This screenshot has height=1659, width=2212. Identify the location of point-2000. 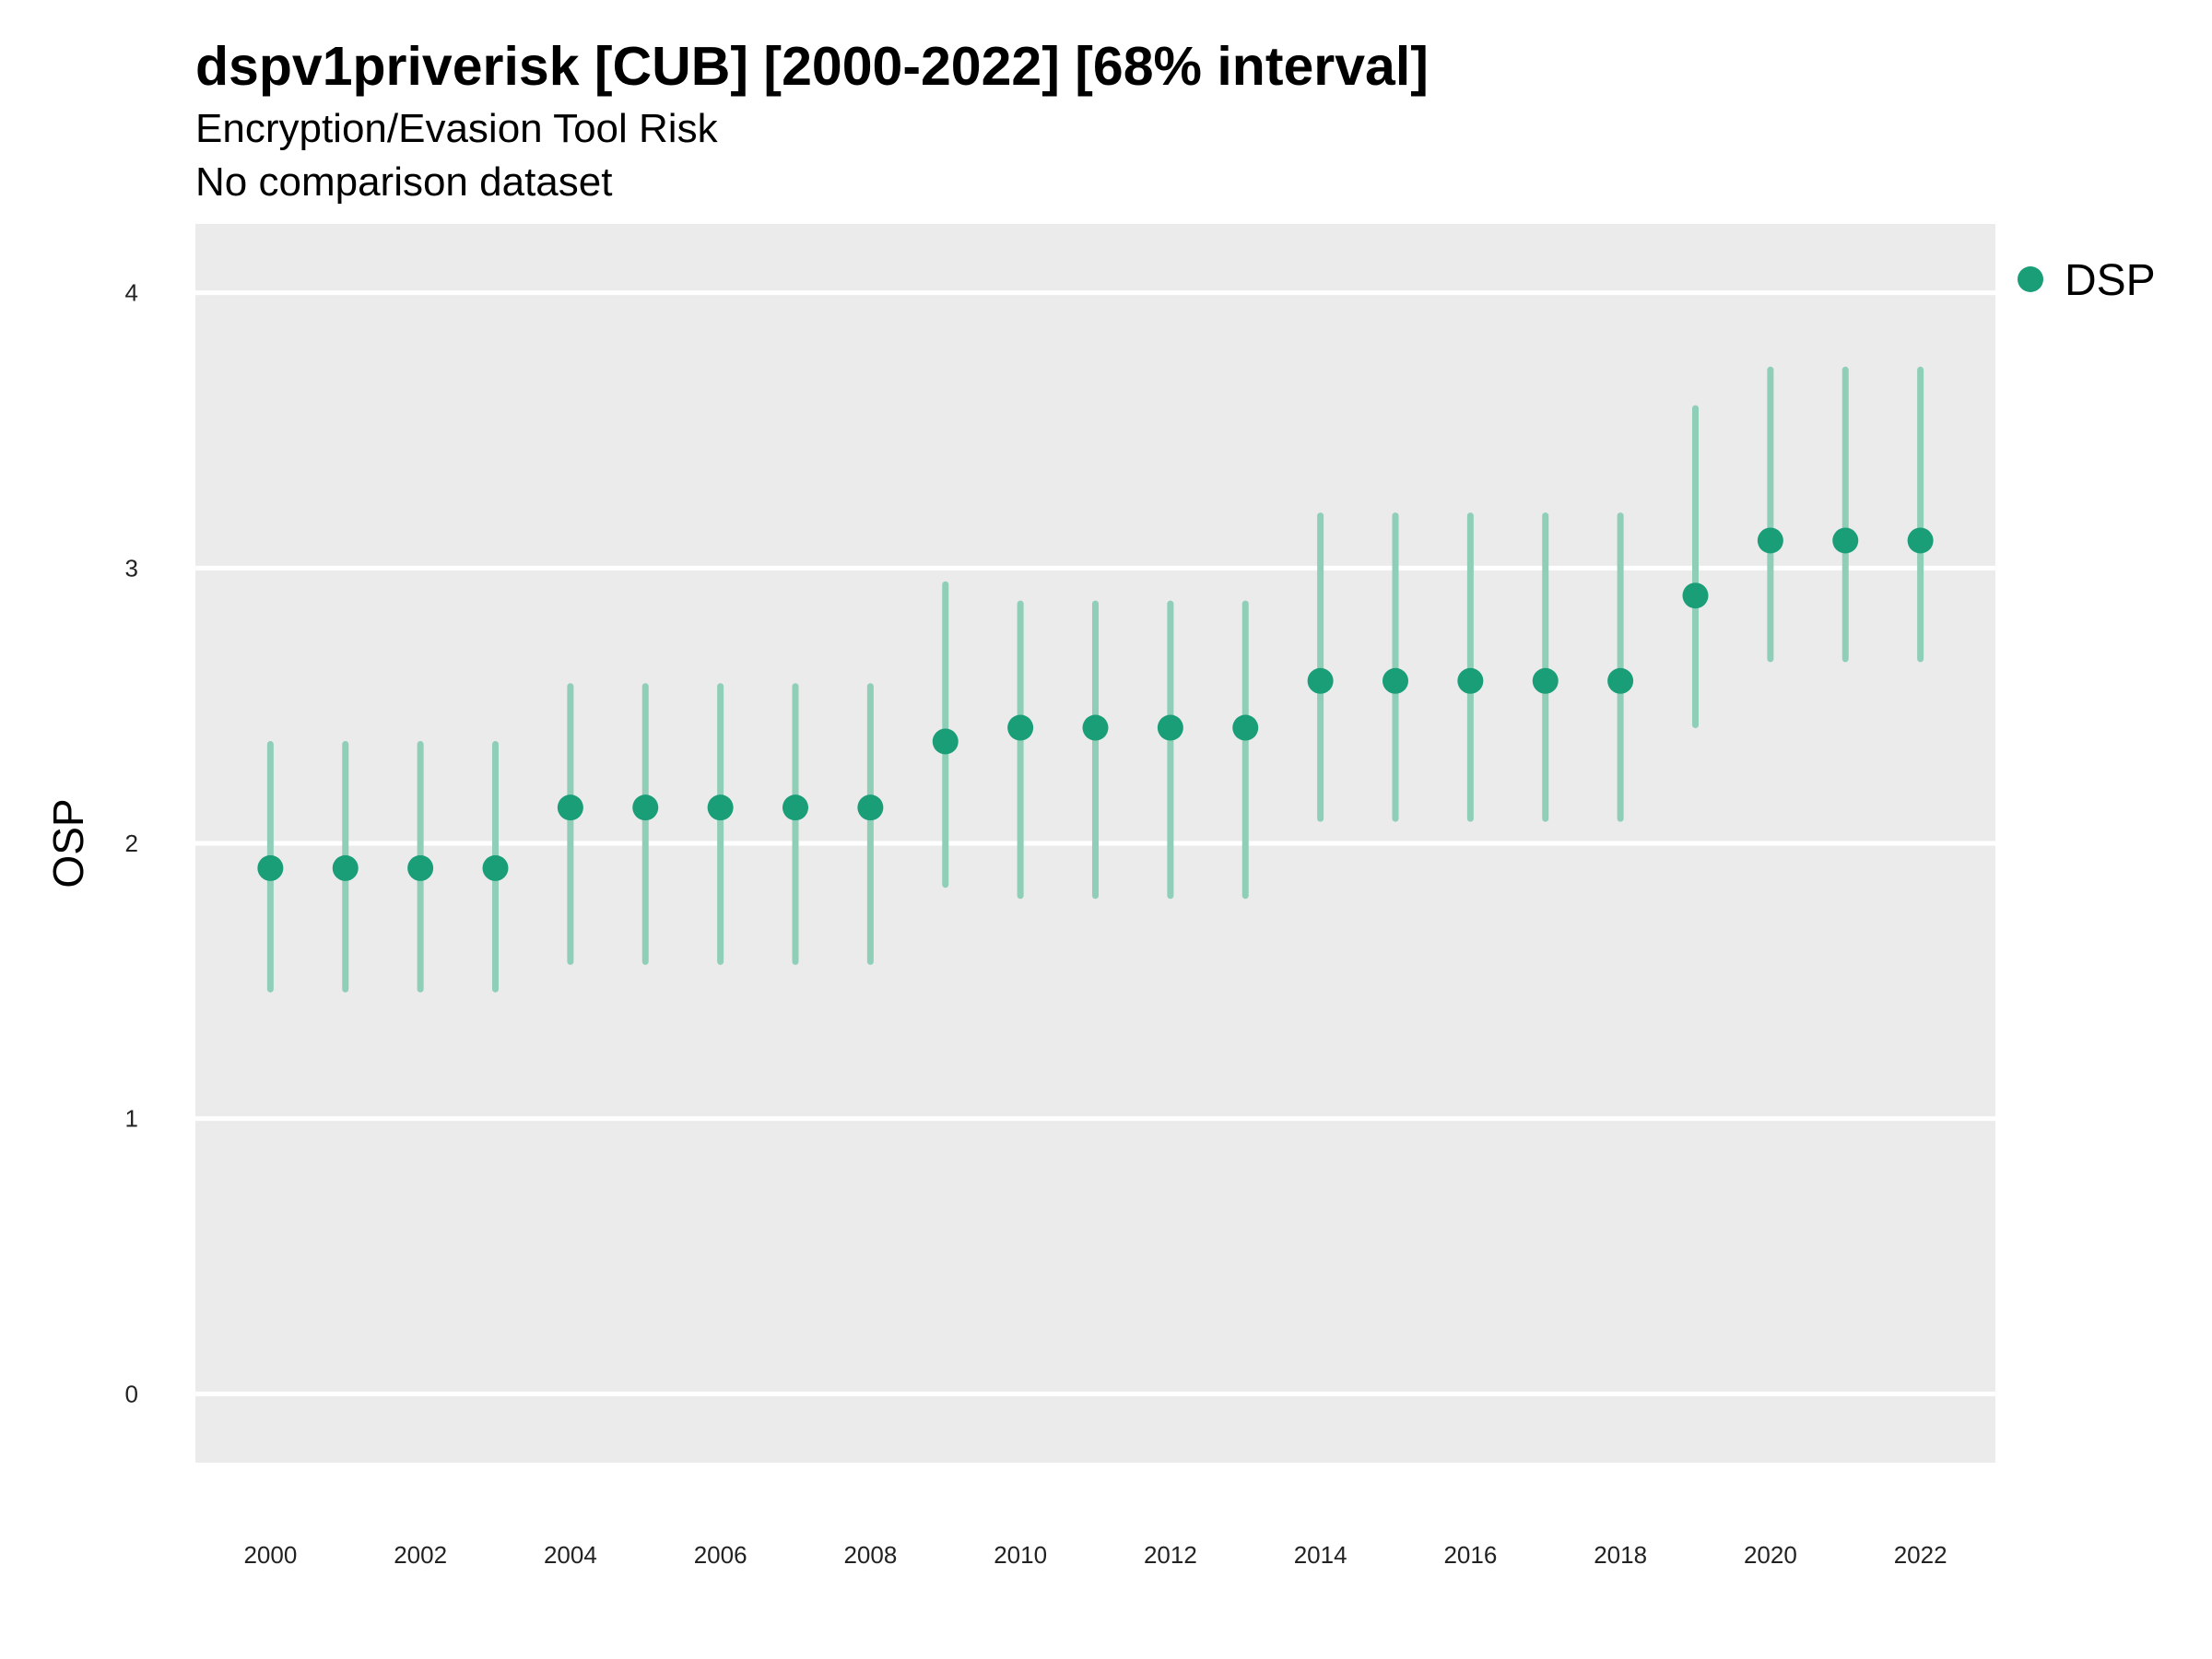
(270, 867).